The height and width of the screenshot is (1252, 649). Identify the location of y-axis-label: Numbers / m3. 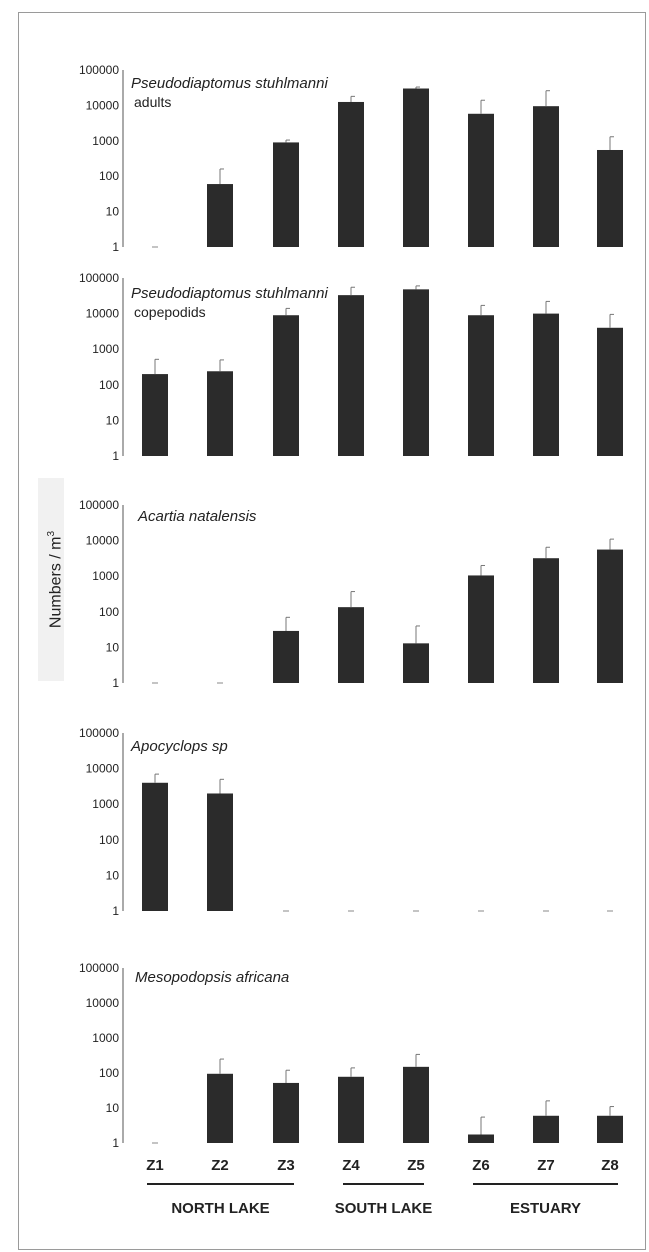
(52, 579).